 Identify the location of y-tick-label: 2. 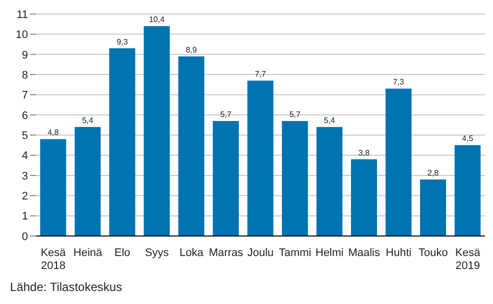
(25, 196).